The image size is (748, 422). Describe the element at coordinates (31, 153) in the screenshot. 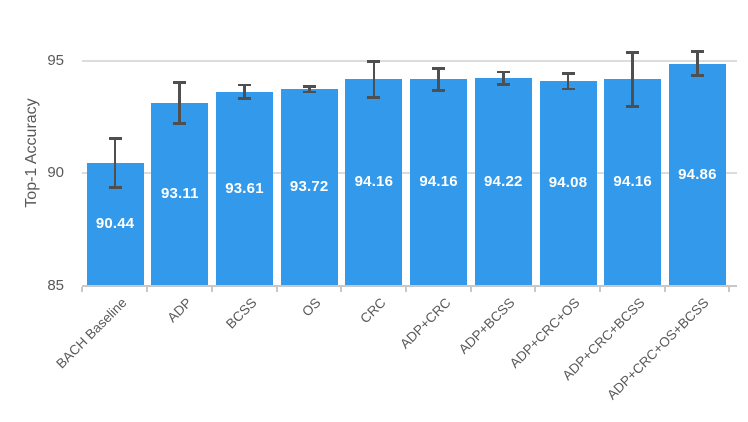

I see `y-axis-title: Top-1 Accuracy` at that location.